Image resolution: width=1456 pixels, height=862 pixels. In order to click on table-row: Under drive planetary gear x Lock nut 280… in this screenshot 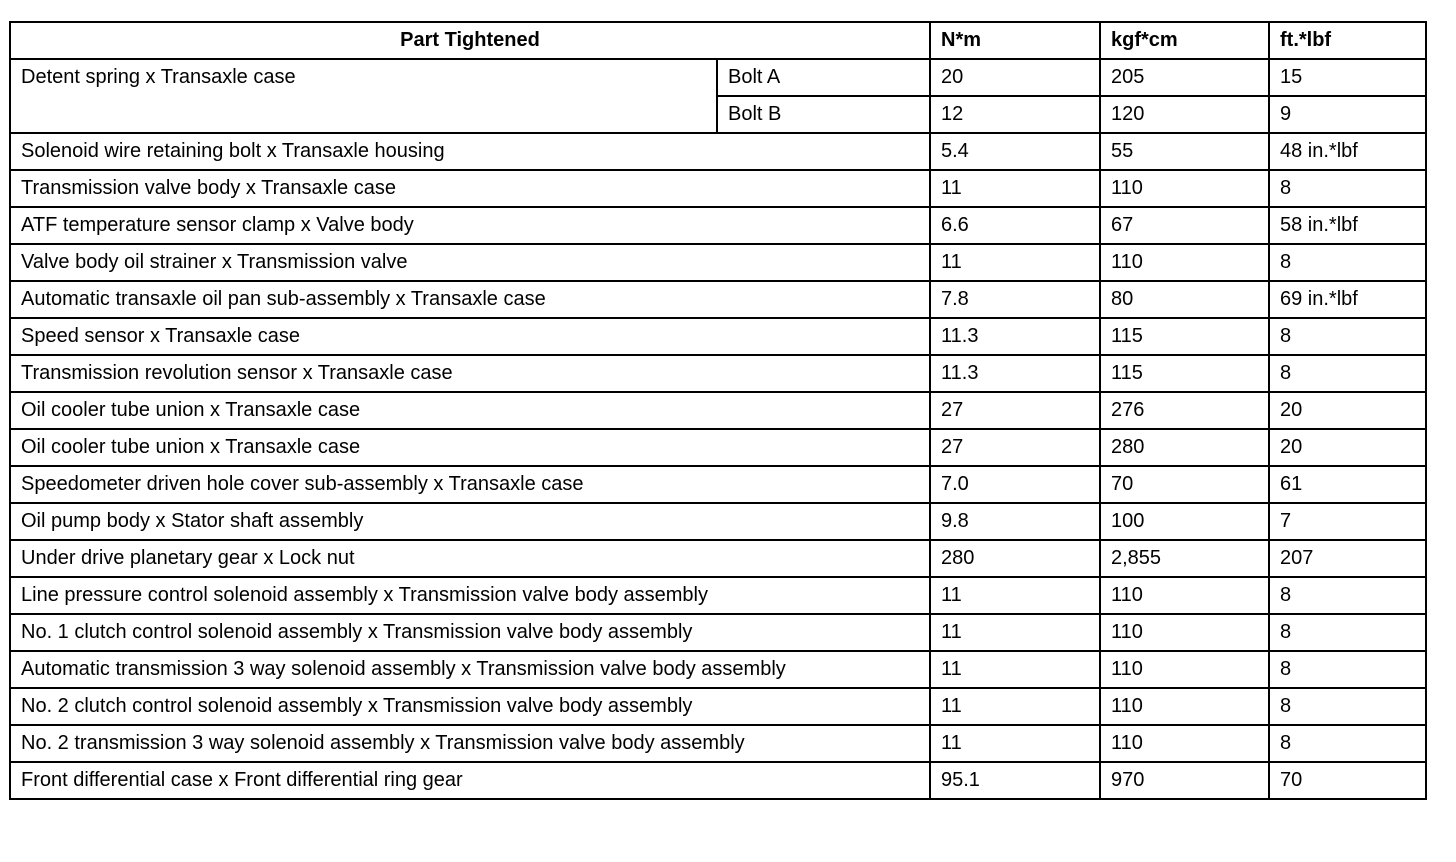, I will do `click(718, 558)`.